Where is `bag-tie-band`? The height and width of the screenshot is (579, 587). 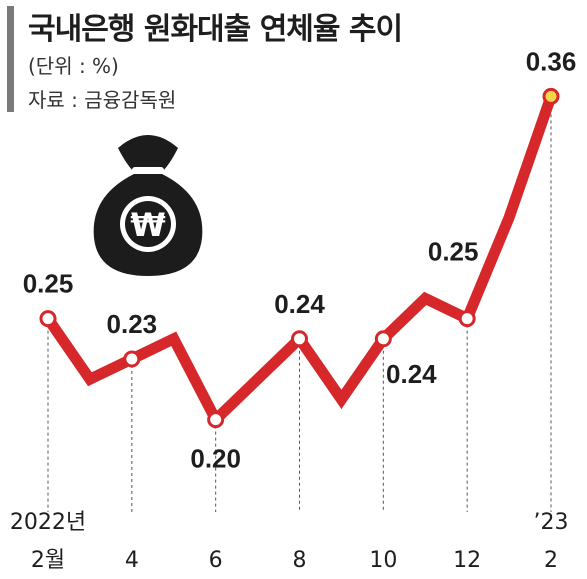 bag-tie-band is located at coordinates (148, 171).